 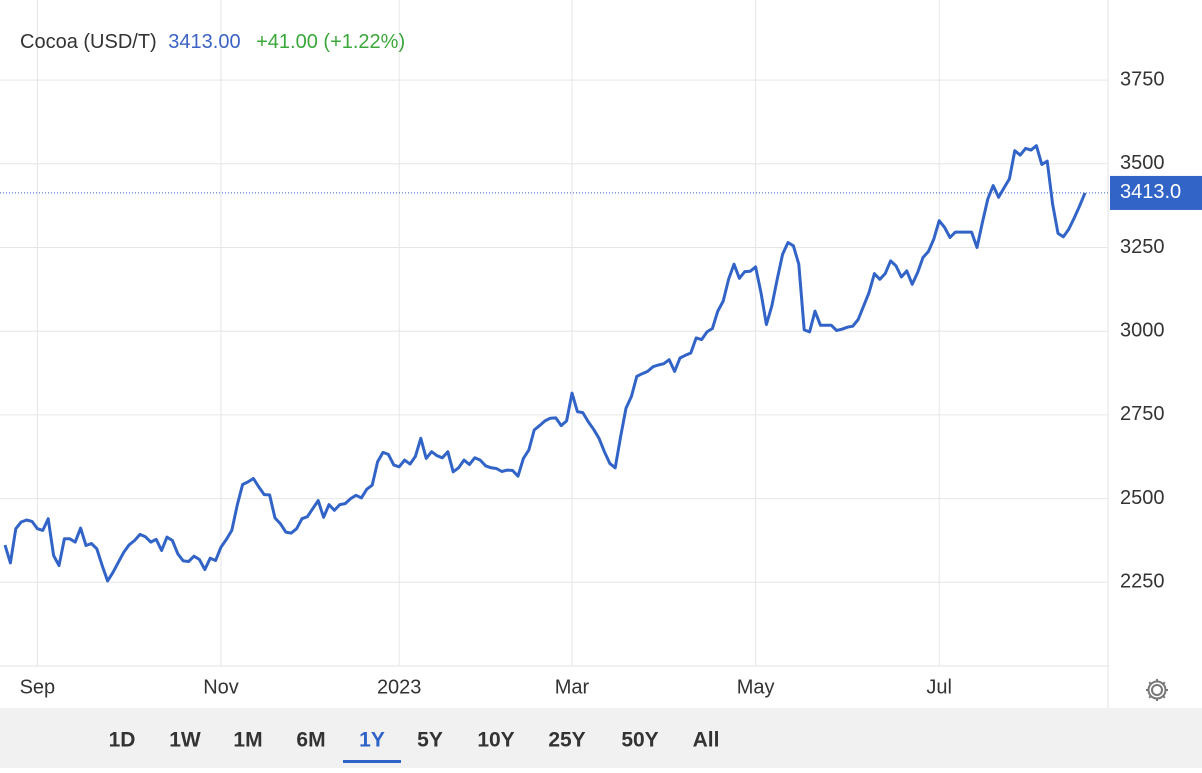 What do you see at coordinates (1142, 582) in the screenshot?
I see `y-tick-label: 2250` at bounding box center [1142, 582].